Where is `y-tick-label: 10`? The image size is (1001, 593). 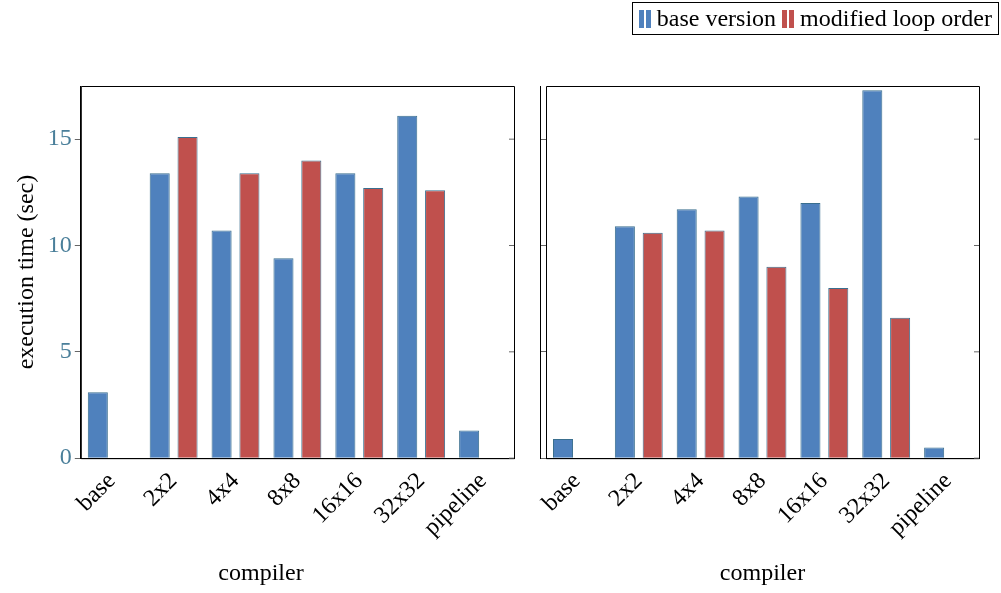 y-tick-label: 10 is located at coordinates (59, 243).